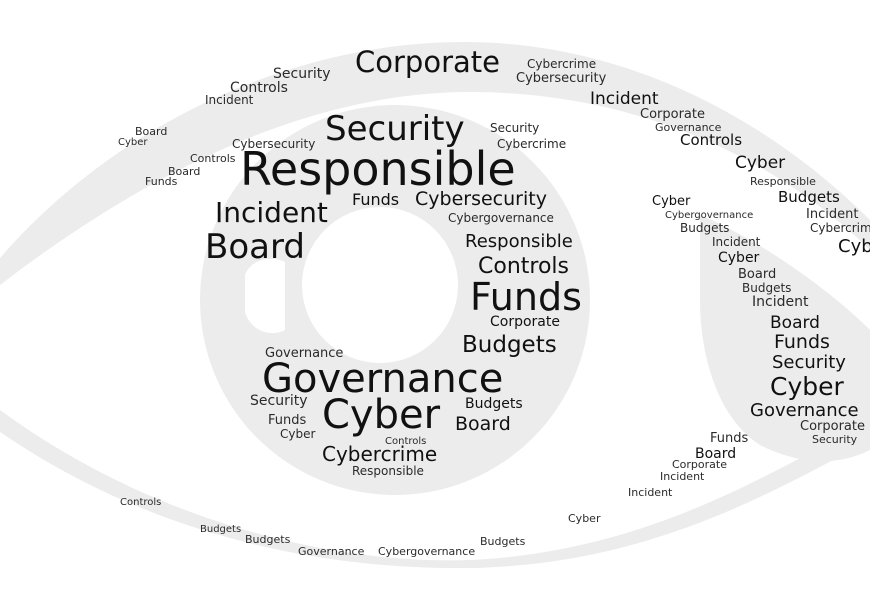 The image size is (870, 600). I want to click on pupil-highlight, so click(265, 296).